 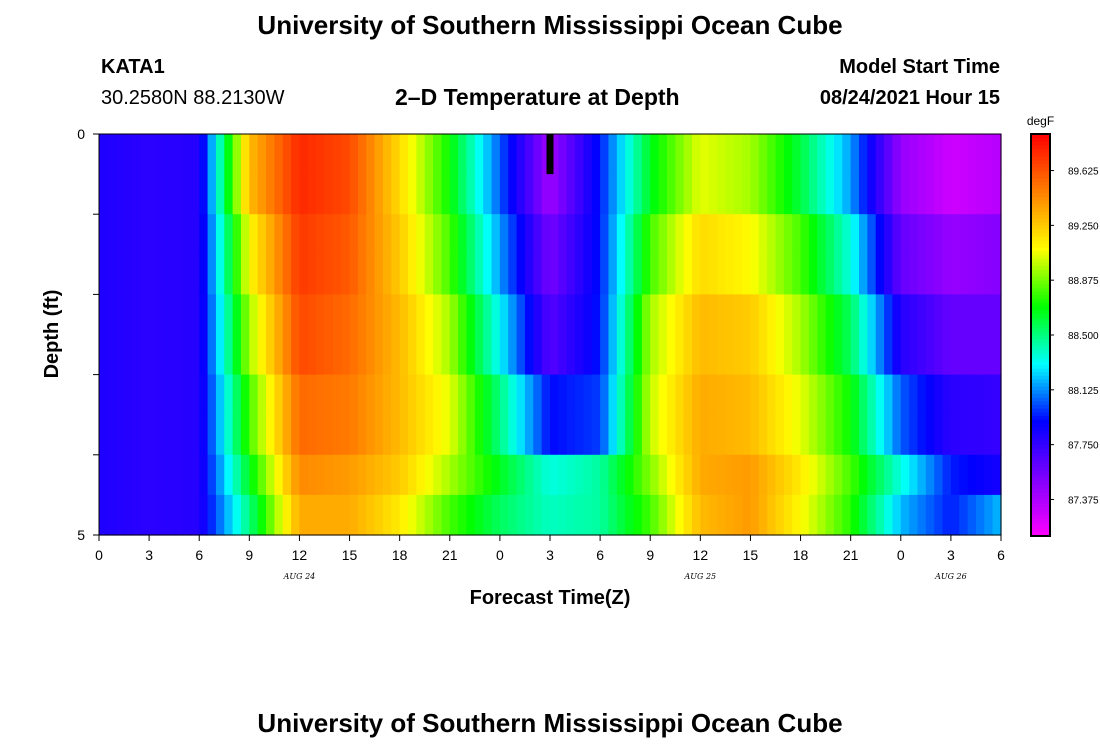 What do you see at coordinates (1001, 555) in the screenshot?
I see `x-tick-label: 6` at bounding box center [1001, 555].